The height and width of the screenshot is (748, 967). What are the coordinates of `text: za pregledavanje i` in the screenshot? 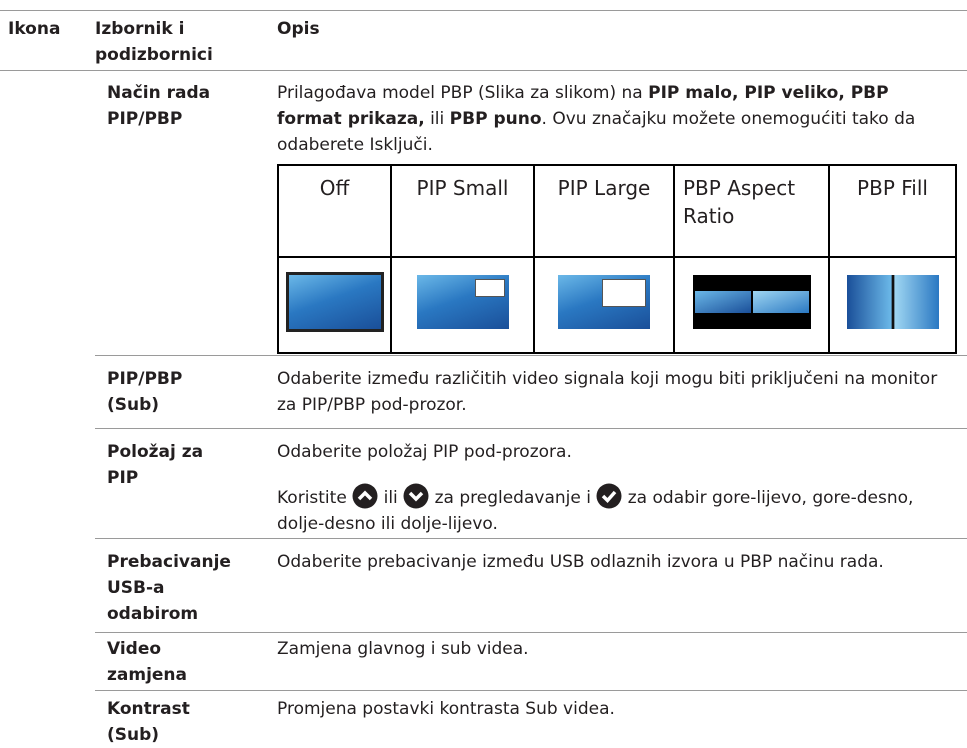 It's located at (513, 498).